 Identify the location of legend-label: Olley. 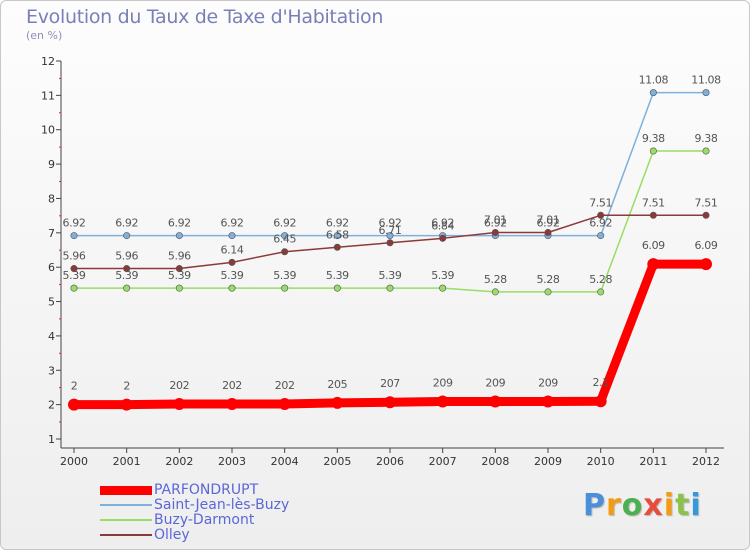
(172, 535).